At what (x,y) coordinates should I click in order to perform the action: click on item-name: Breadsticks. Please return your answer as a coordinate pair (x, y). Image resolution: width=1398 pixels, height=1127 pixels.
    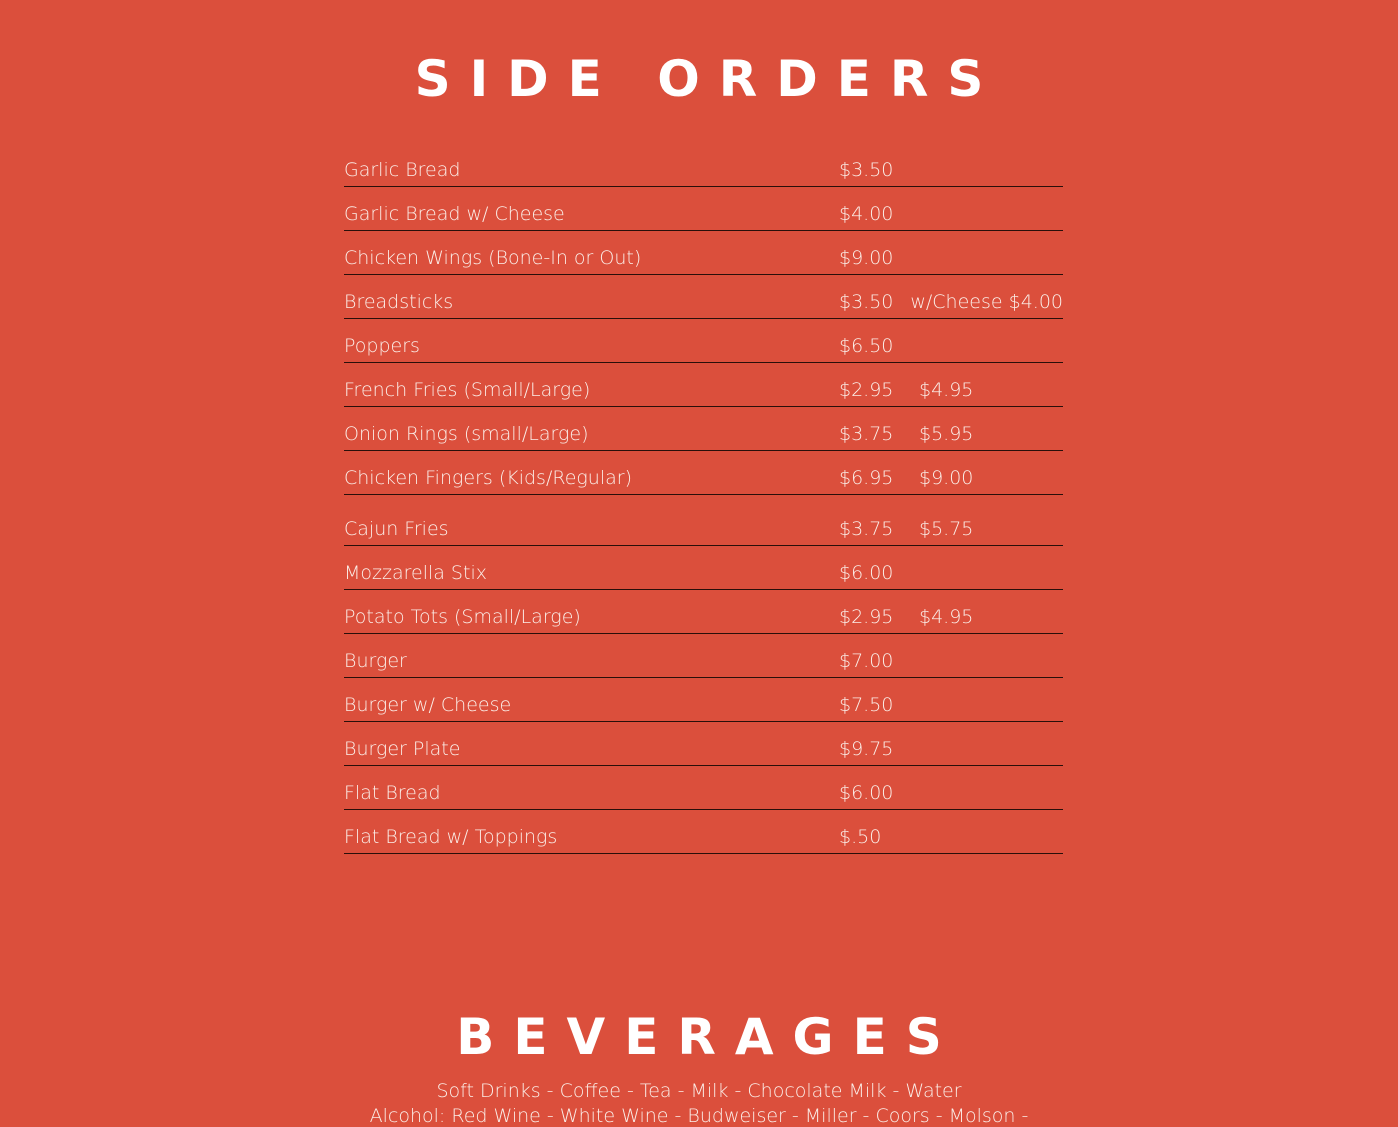
    Looking at the image, I should click on (399, 302).